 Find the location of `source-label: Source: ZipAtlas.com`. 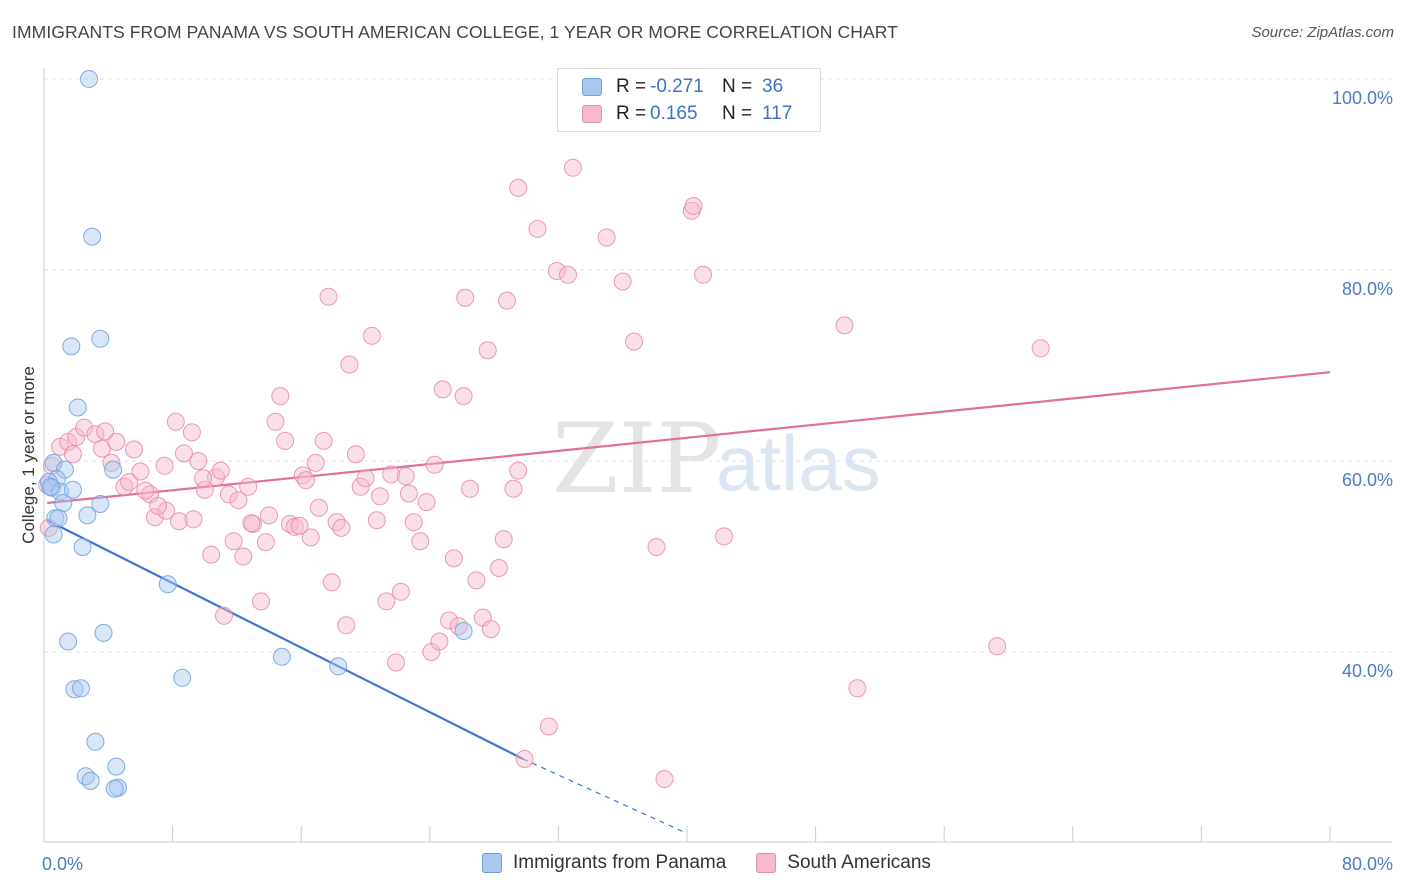

source-label: Source: ZipAtlas.com is located at coordinates (1322, 32).